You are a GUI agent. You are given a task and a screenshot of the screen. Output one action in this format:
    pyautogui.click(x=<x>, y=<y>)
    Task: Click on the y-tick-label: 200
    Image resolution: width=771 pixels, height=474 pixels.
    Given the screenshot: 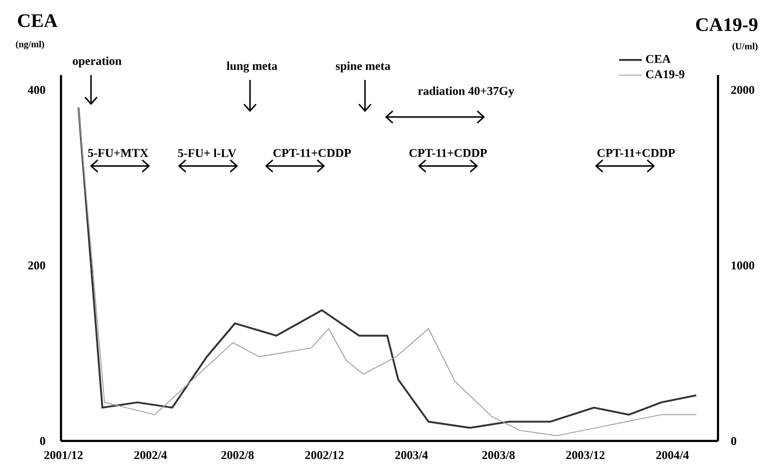 What is the action you would take?
    pyautogui.click(x=37, y=265)
    